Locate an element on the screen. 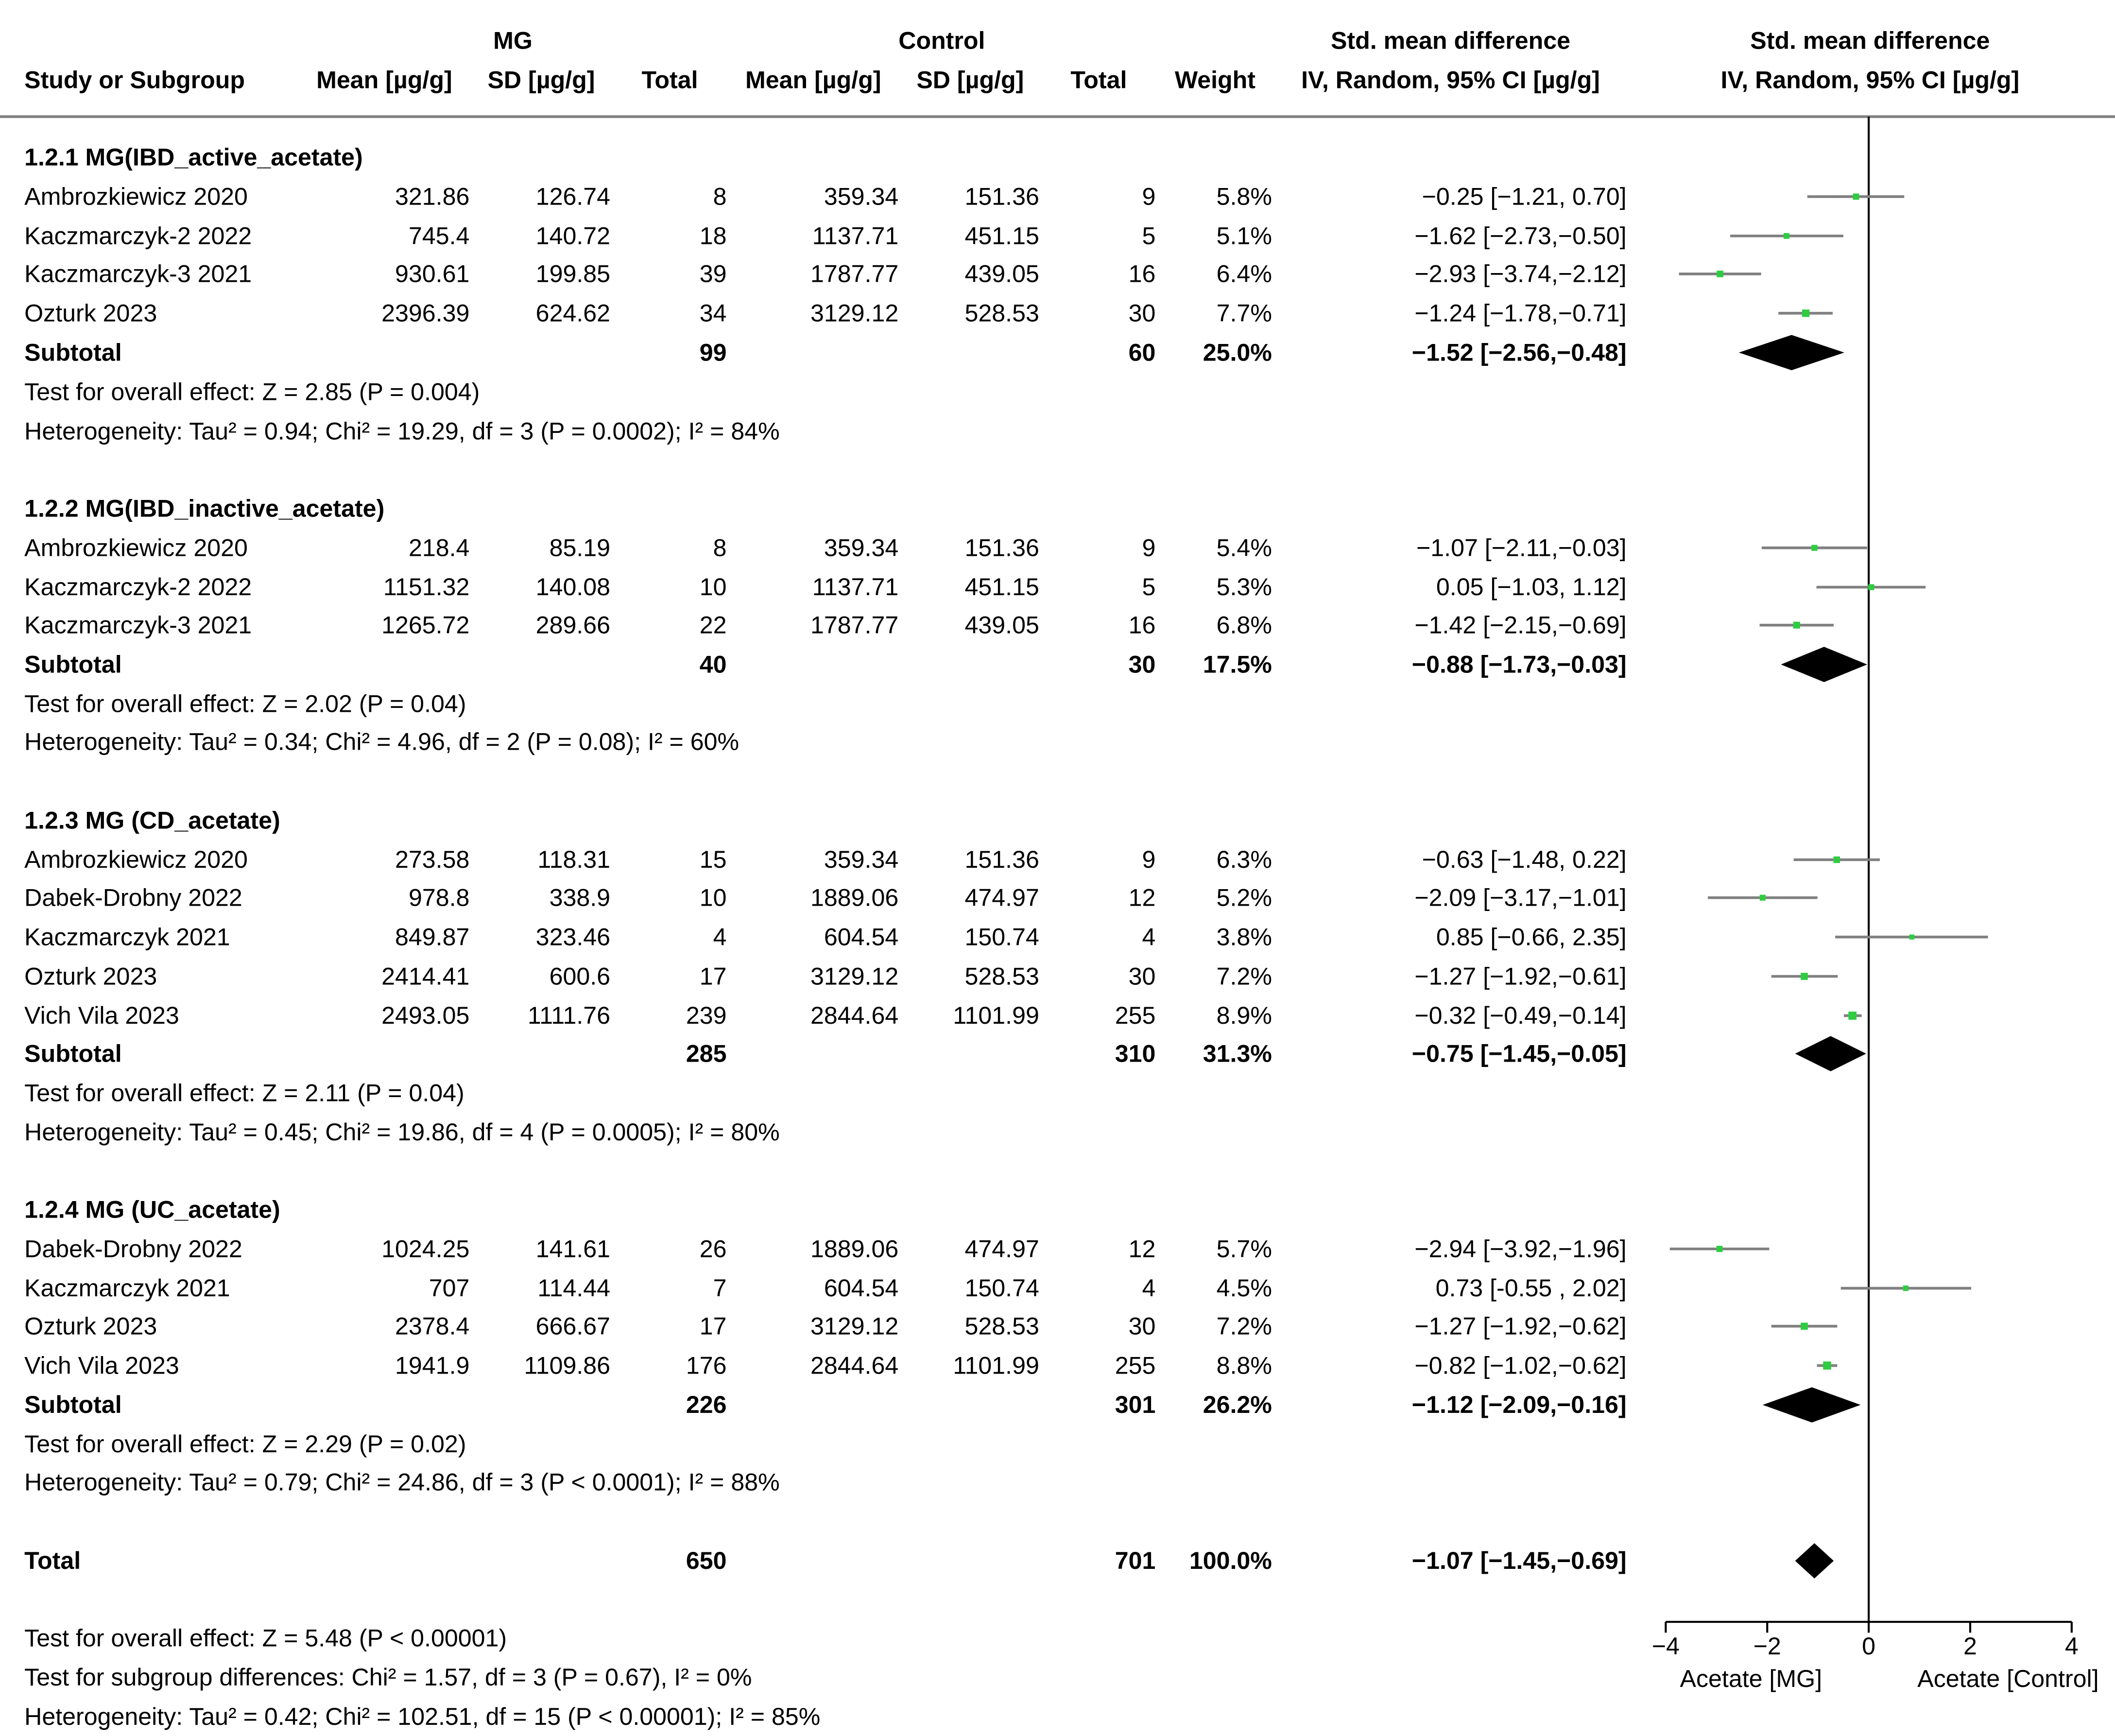 This screenshot has height=1736, width=2115. control-total-value: 16 is located at coordinates (1142, 274).